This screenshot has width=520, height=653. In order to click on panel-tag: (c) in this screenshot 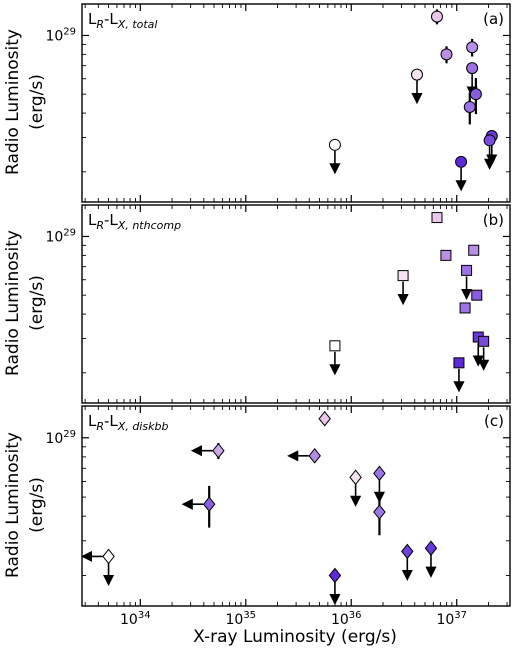, I will do `click(494, 421)`.